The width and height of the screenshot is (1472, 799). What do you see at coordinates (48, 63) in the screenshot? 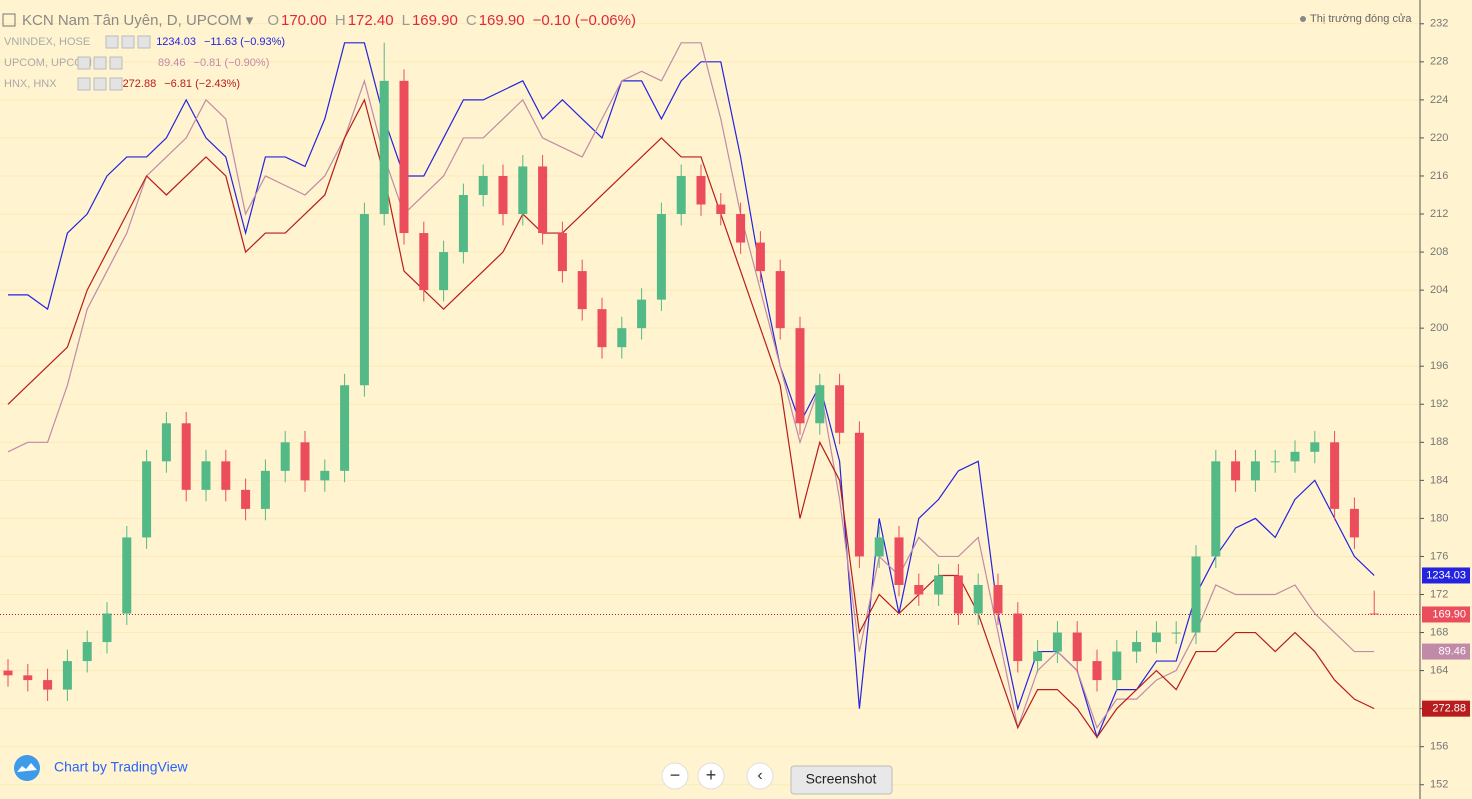
I see `comparison-name: UPCOM, UPCOM` at bounding box center [48, 63].